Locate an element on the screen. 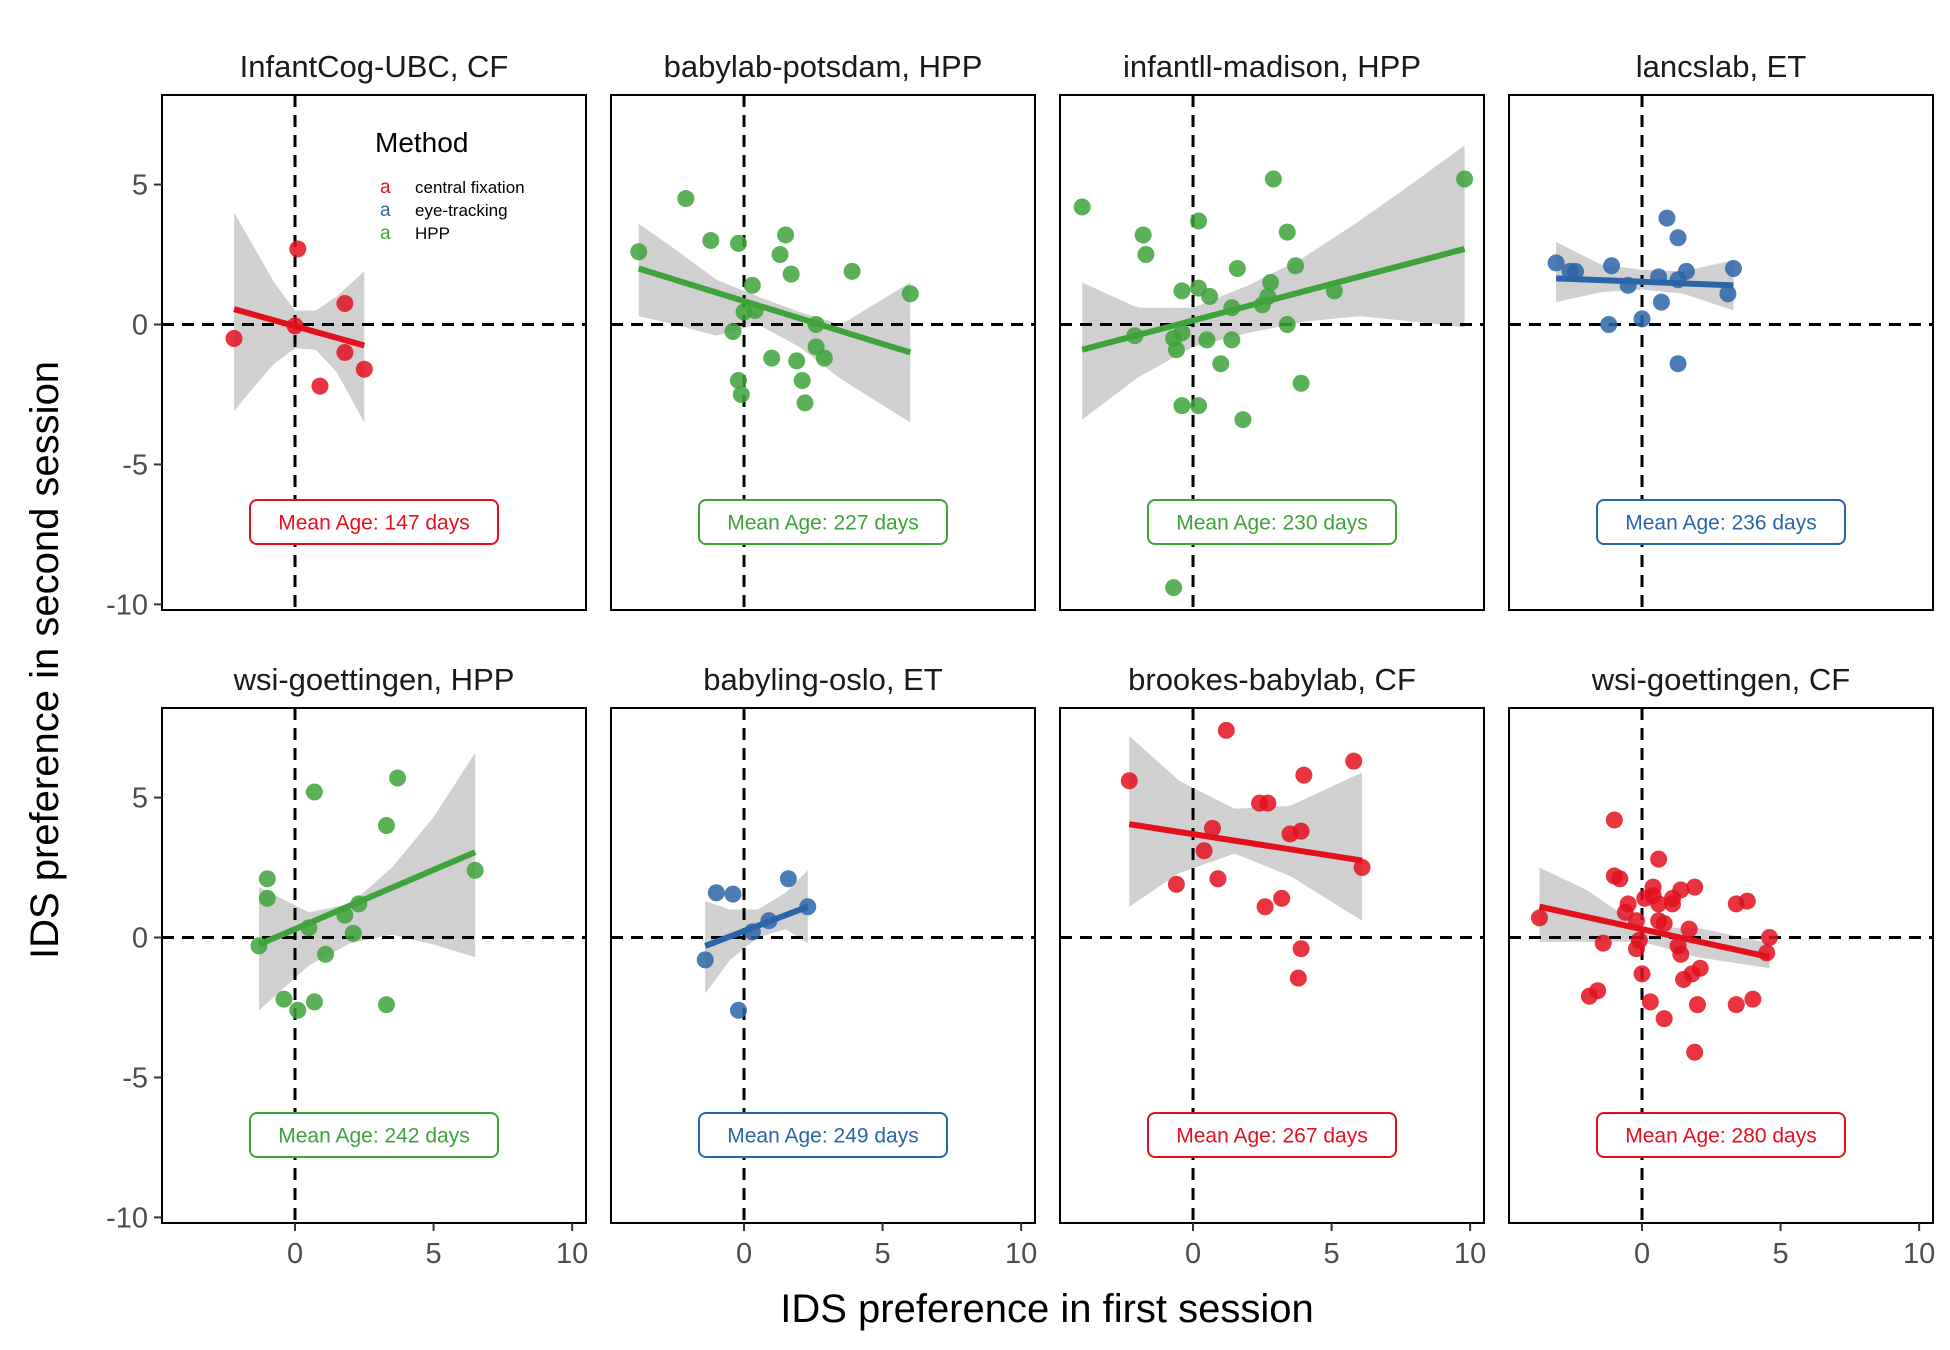 Image resolution: width=1950 pixels, height=1350 pixels. mean-age-text: Mean Age: 227 days is located at coordinates (822, 523).